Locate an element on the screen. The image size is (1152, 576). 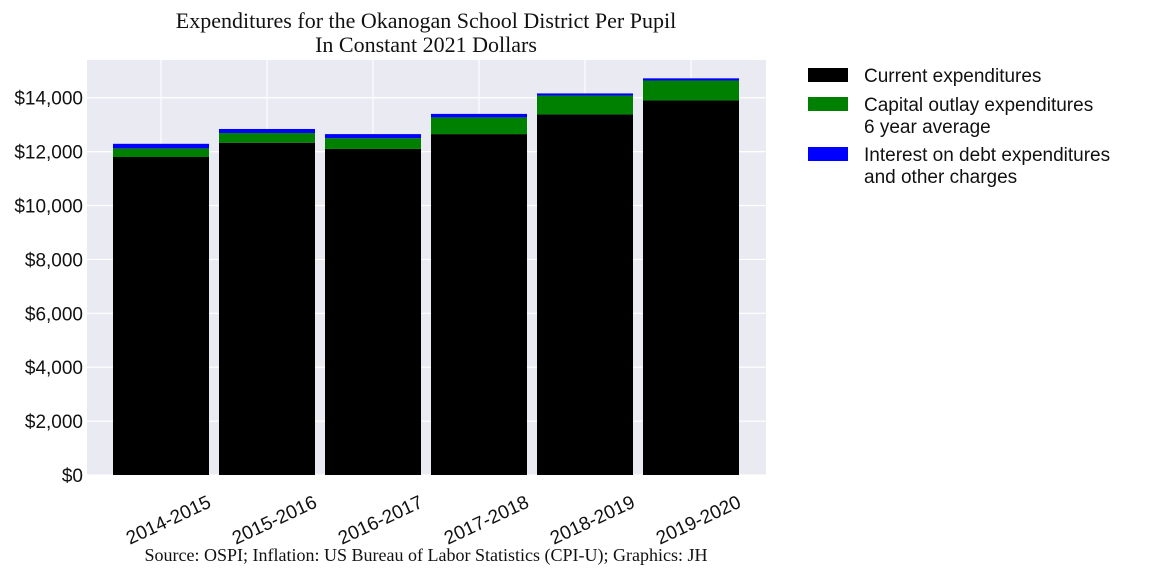
legend-label: and other charges is located at coordinates (940, 177).